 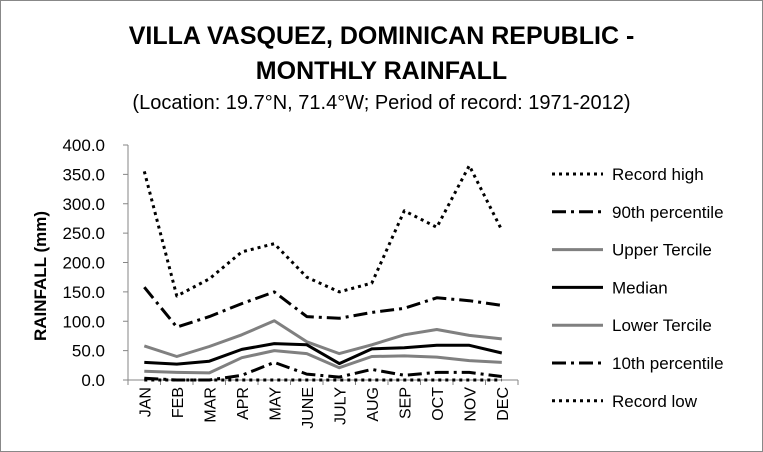 What do you see at coordinates (93, 380) in the screenshot?
I see `y-tick-label: 0.0` at bounding box center [93, 380].